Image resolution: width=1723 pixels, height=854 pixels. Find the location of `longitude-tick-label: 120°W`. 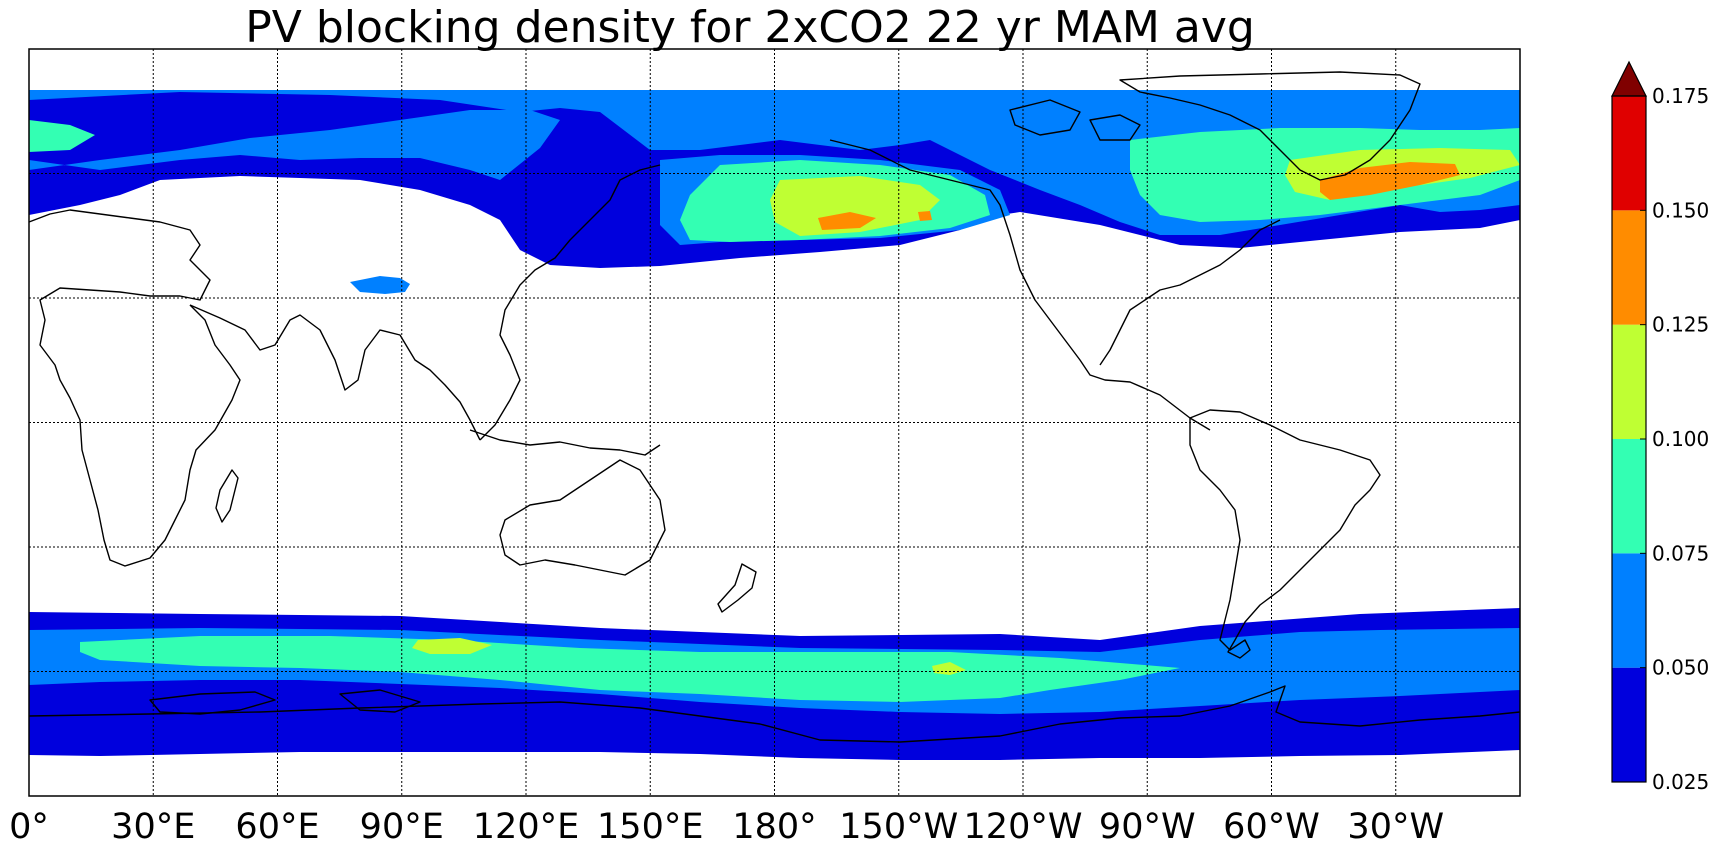

longitude-tick-label: 120°W is located at coordinates (1023, 827).